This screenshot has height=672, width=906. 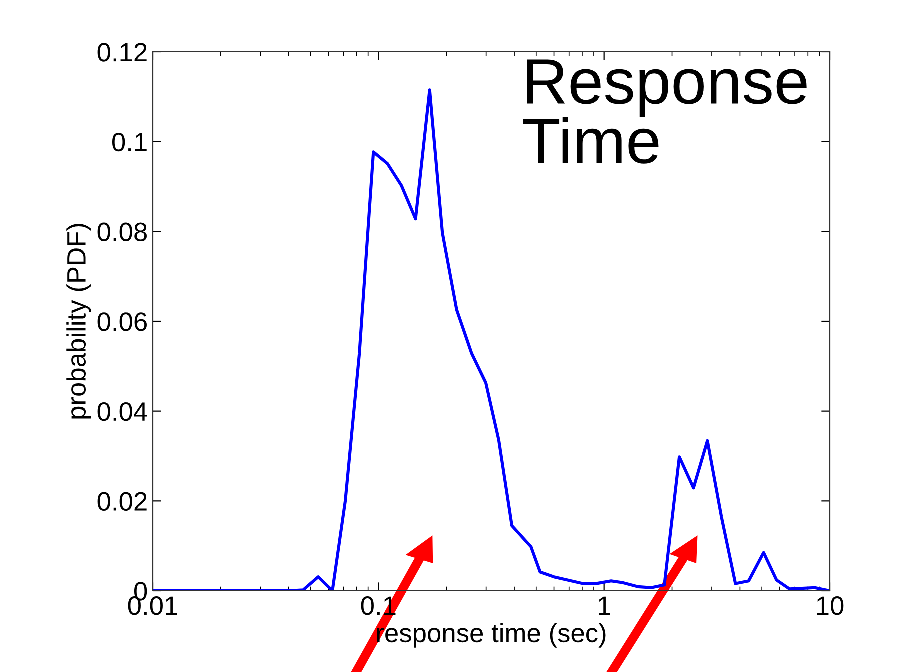 I want to click on y-tick-label: 0.1, so click(x=129, y=142).